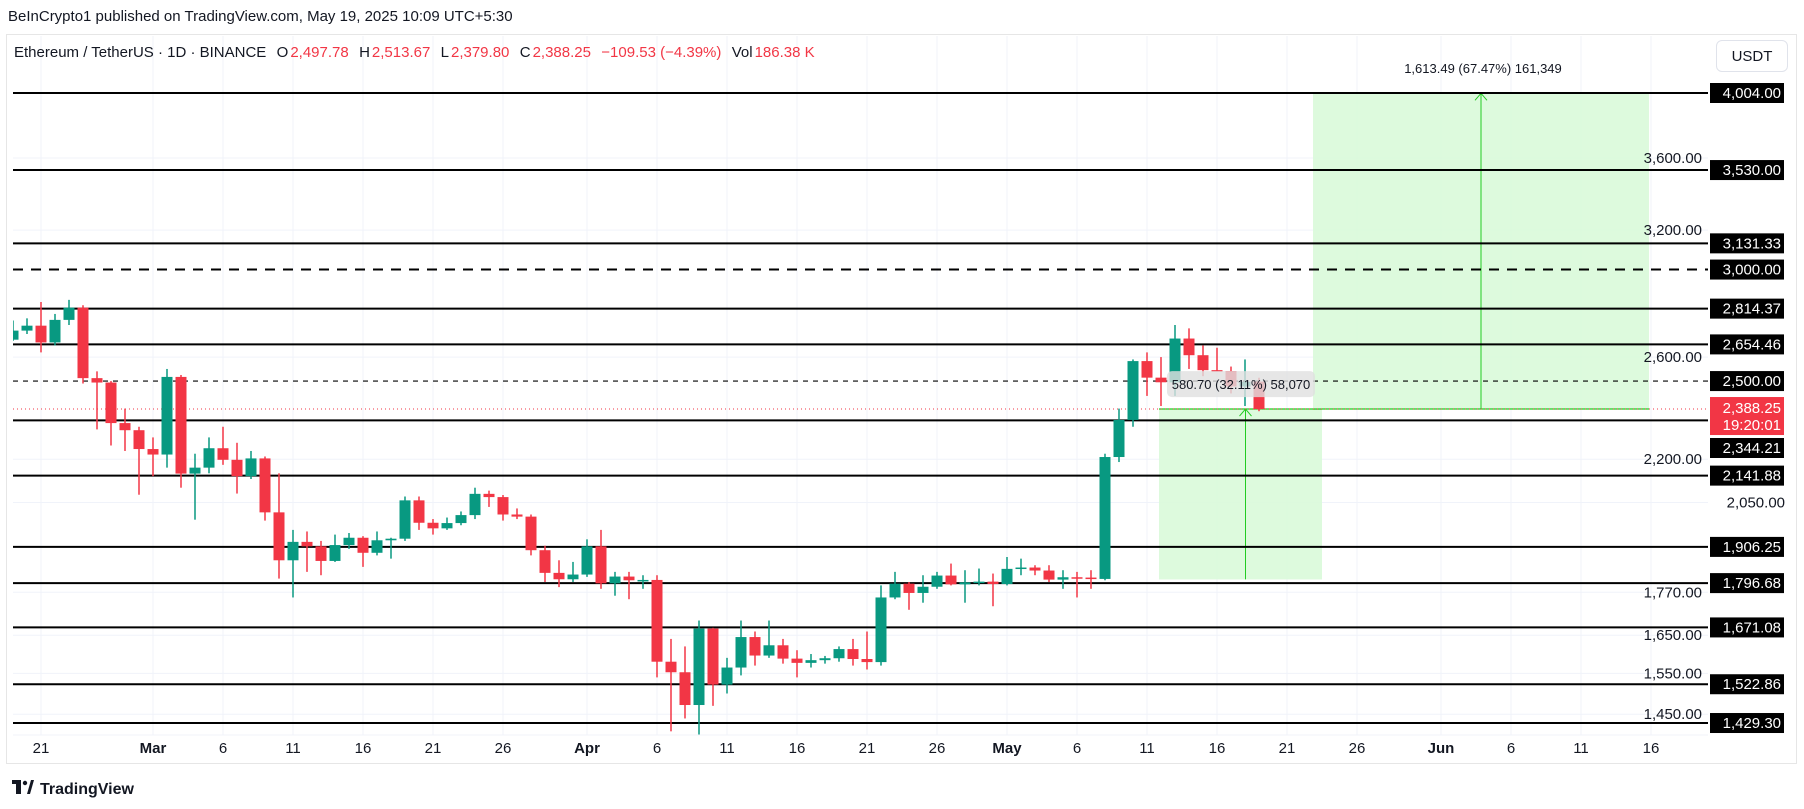  I want to click on level-price-badge: 1,796.68, so click(1747, 583).